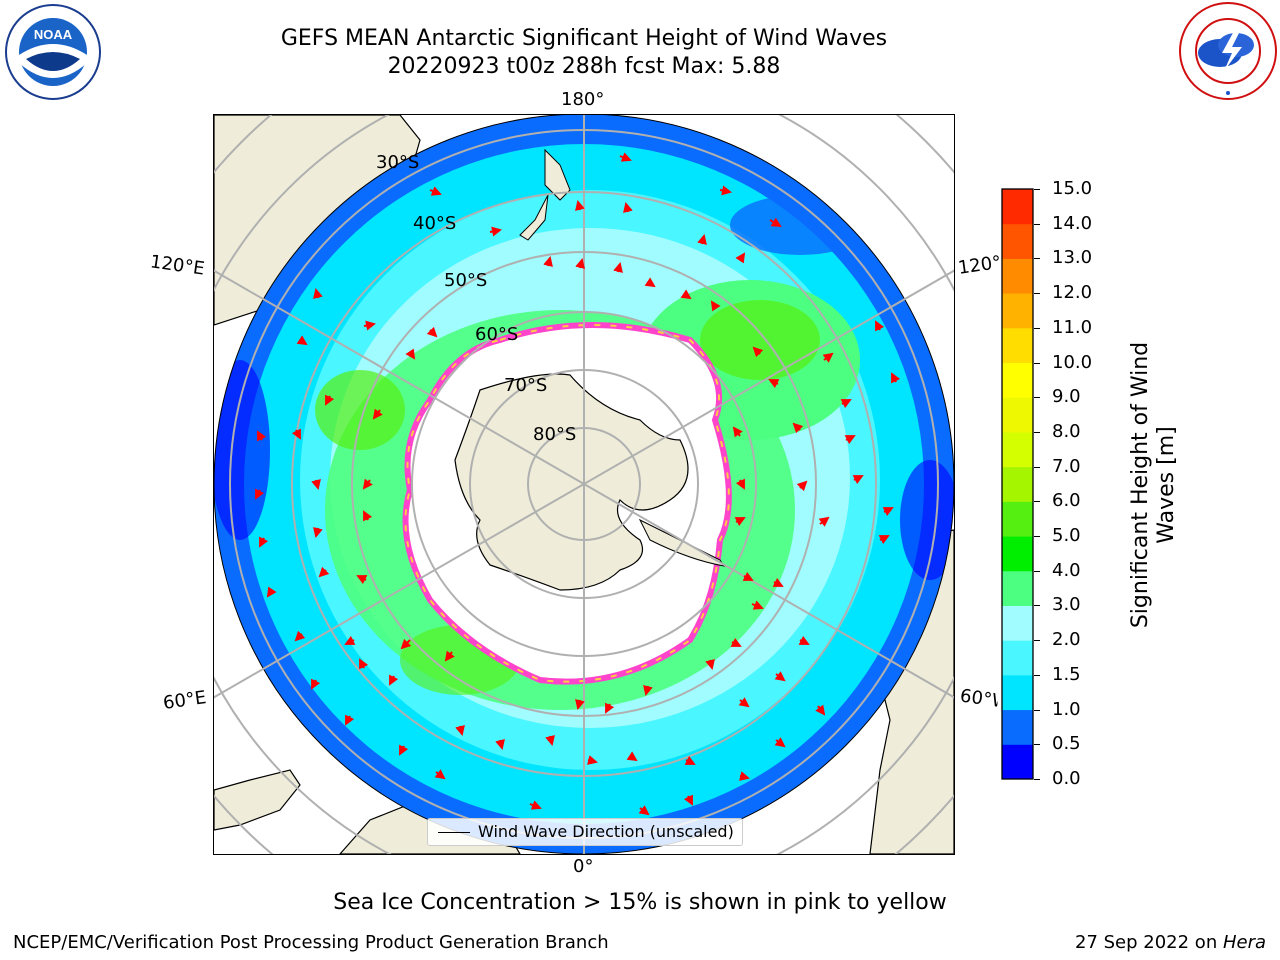  I want to click on colorbar-label: Significant Height of Wind Waves [m], so click(1154, 485).